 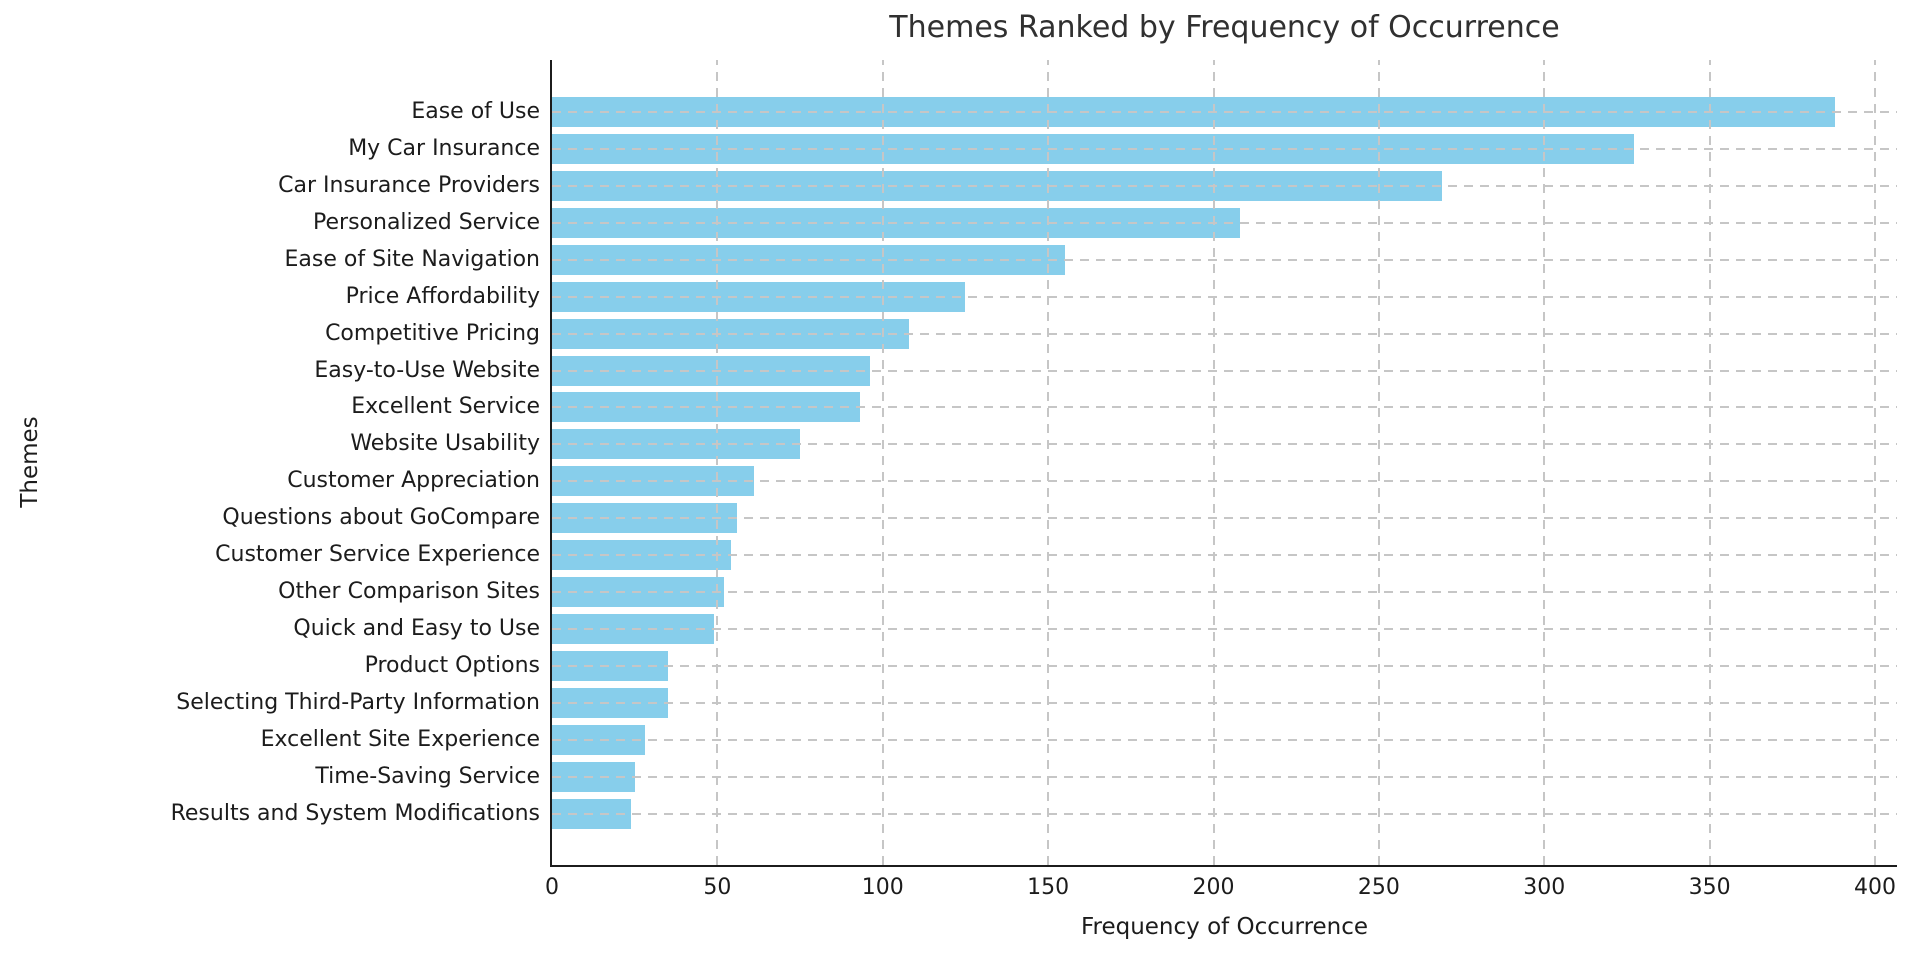 I want to click on category-label: Competitive Pricing, so click(x=432, y=333).